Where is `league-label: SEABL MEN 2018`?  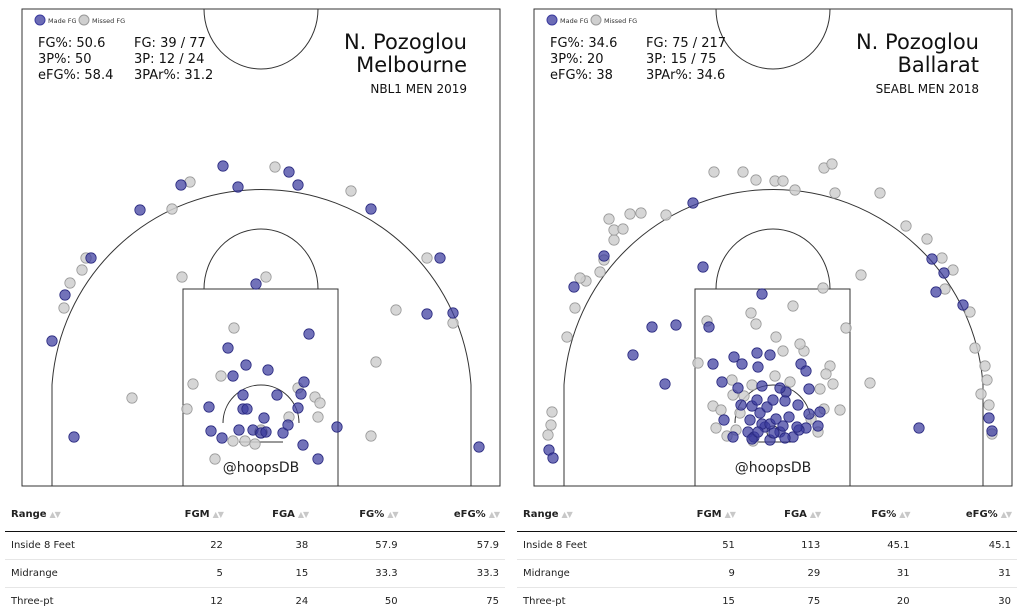
league-label: SEABL MEN 2018 is located at coordinates (927, 89).